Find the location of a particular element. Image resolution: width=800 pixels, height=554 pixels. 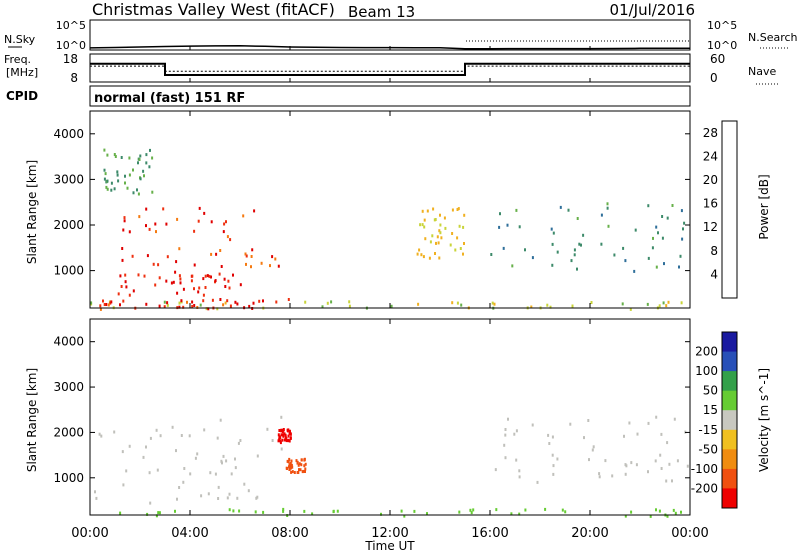

velocity-colorbar-tick-0: 200 is located at coordinates (706, 352).